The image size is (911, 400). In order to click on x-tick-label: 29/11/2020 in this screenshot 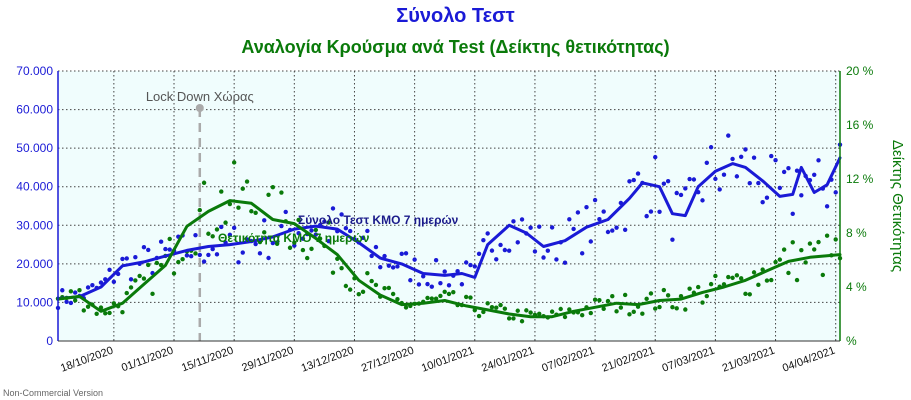, I will do `click(267, 360)`.